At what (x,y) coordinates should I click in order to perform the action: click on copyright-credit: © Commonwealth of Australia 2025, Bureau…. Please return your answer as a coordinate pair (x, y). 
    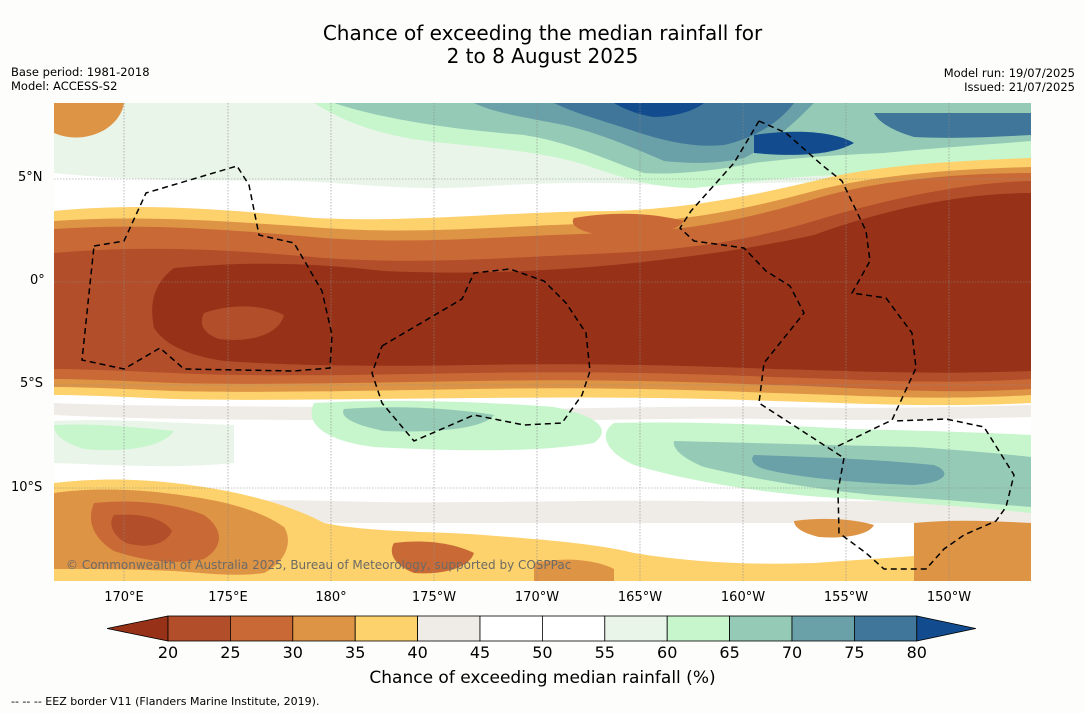
    Looking at the image, I should click on (319, 565).